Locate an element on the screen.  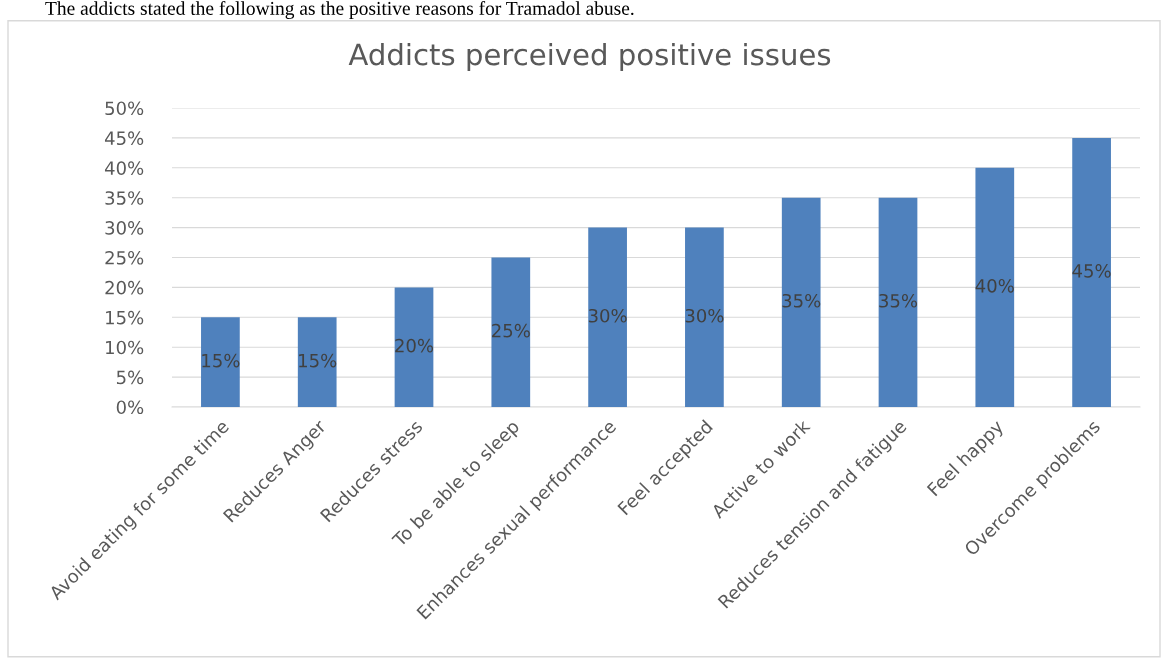
y-tick-label: 15% is located at coordinates (125, 317).